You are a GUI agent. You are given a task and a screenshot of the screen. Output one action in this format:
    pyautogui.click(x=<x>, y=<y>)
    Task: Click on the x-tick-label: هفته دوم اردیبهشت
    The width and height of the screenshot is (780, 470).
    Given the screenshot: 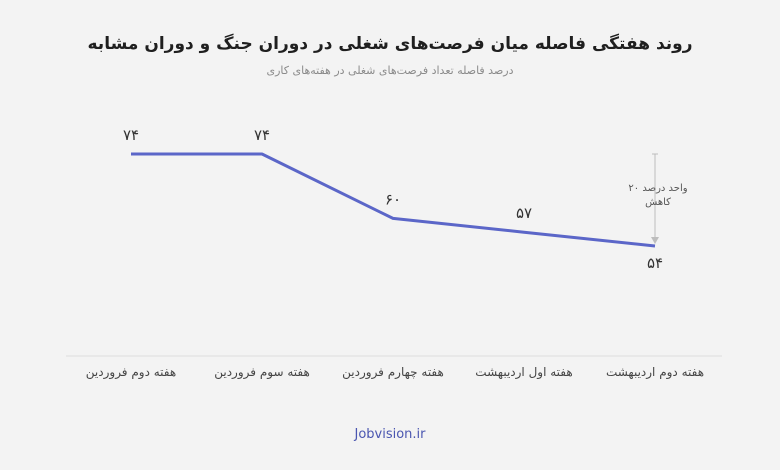 What is the action you would take?
    pyautogui.click(x=655, y=372)
    